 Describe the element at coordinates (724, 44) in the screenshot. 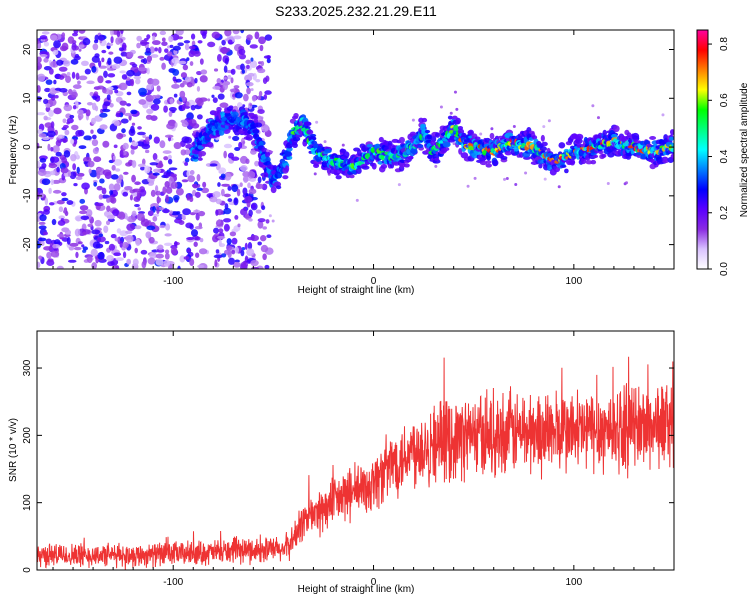

I see `colorbar-tick-label: 0.8` at that location.